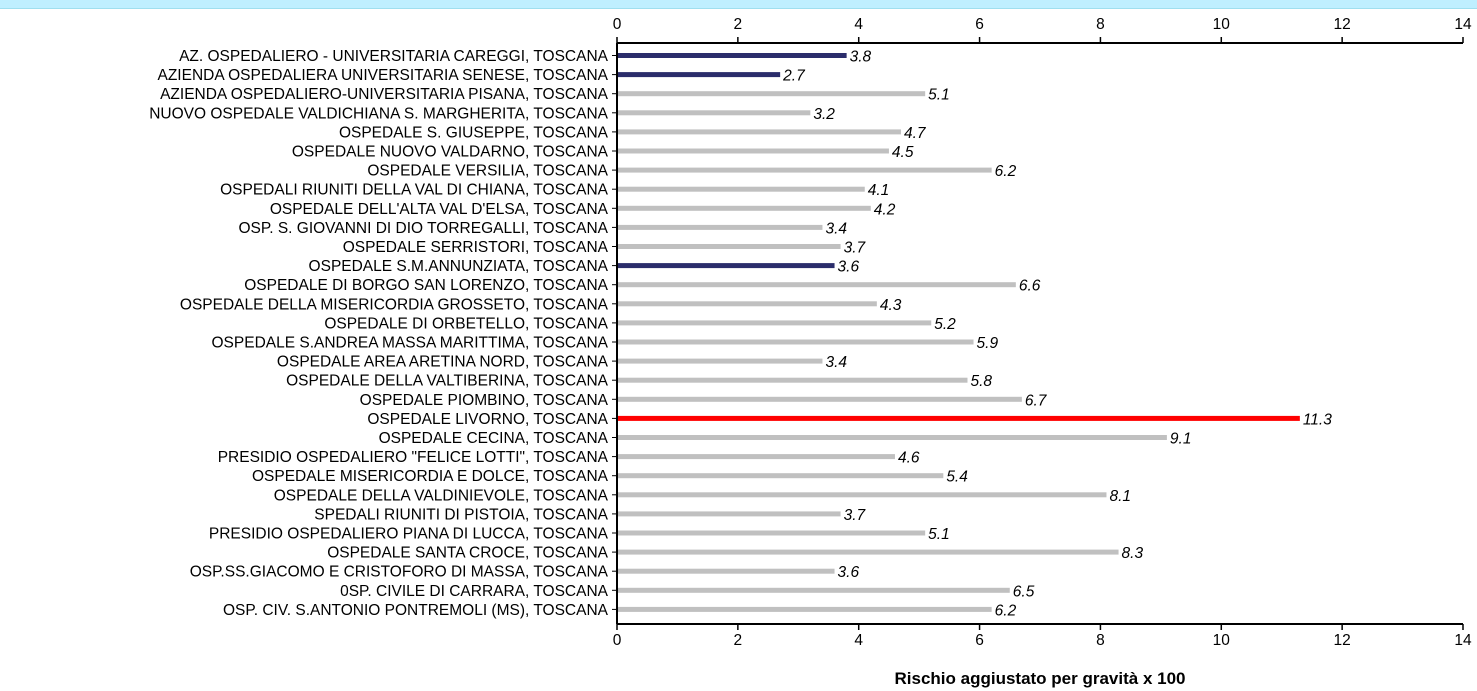  Describe the element at coordinates (1133, 553) in the screenshot. I see `data-label: 8.3` at that location.